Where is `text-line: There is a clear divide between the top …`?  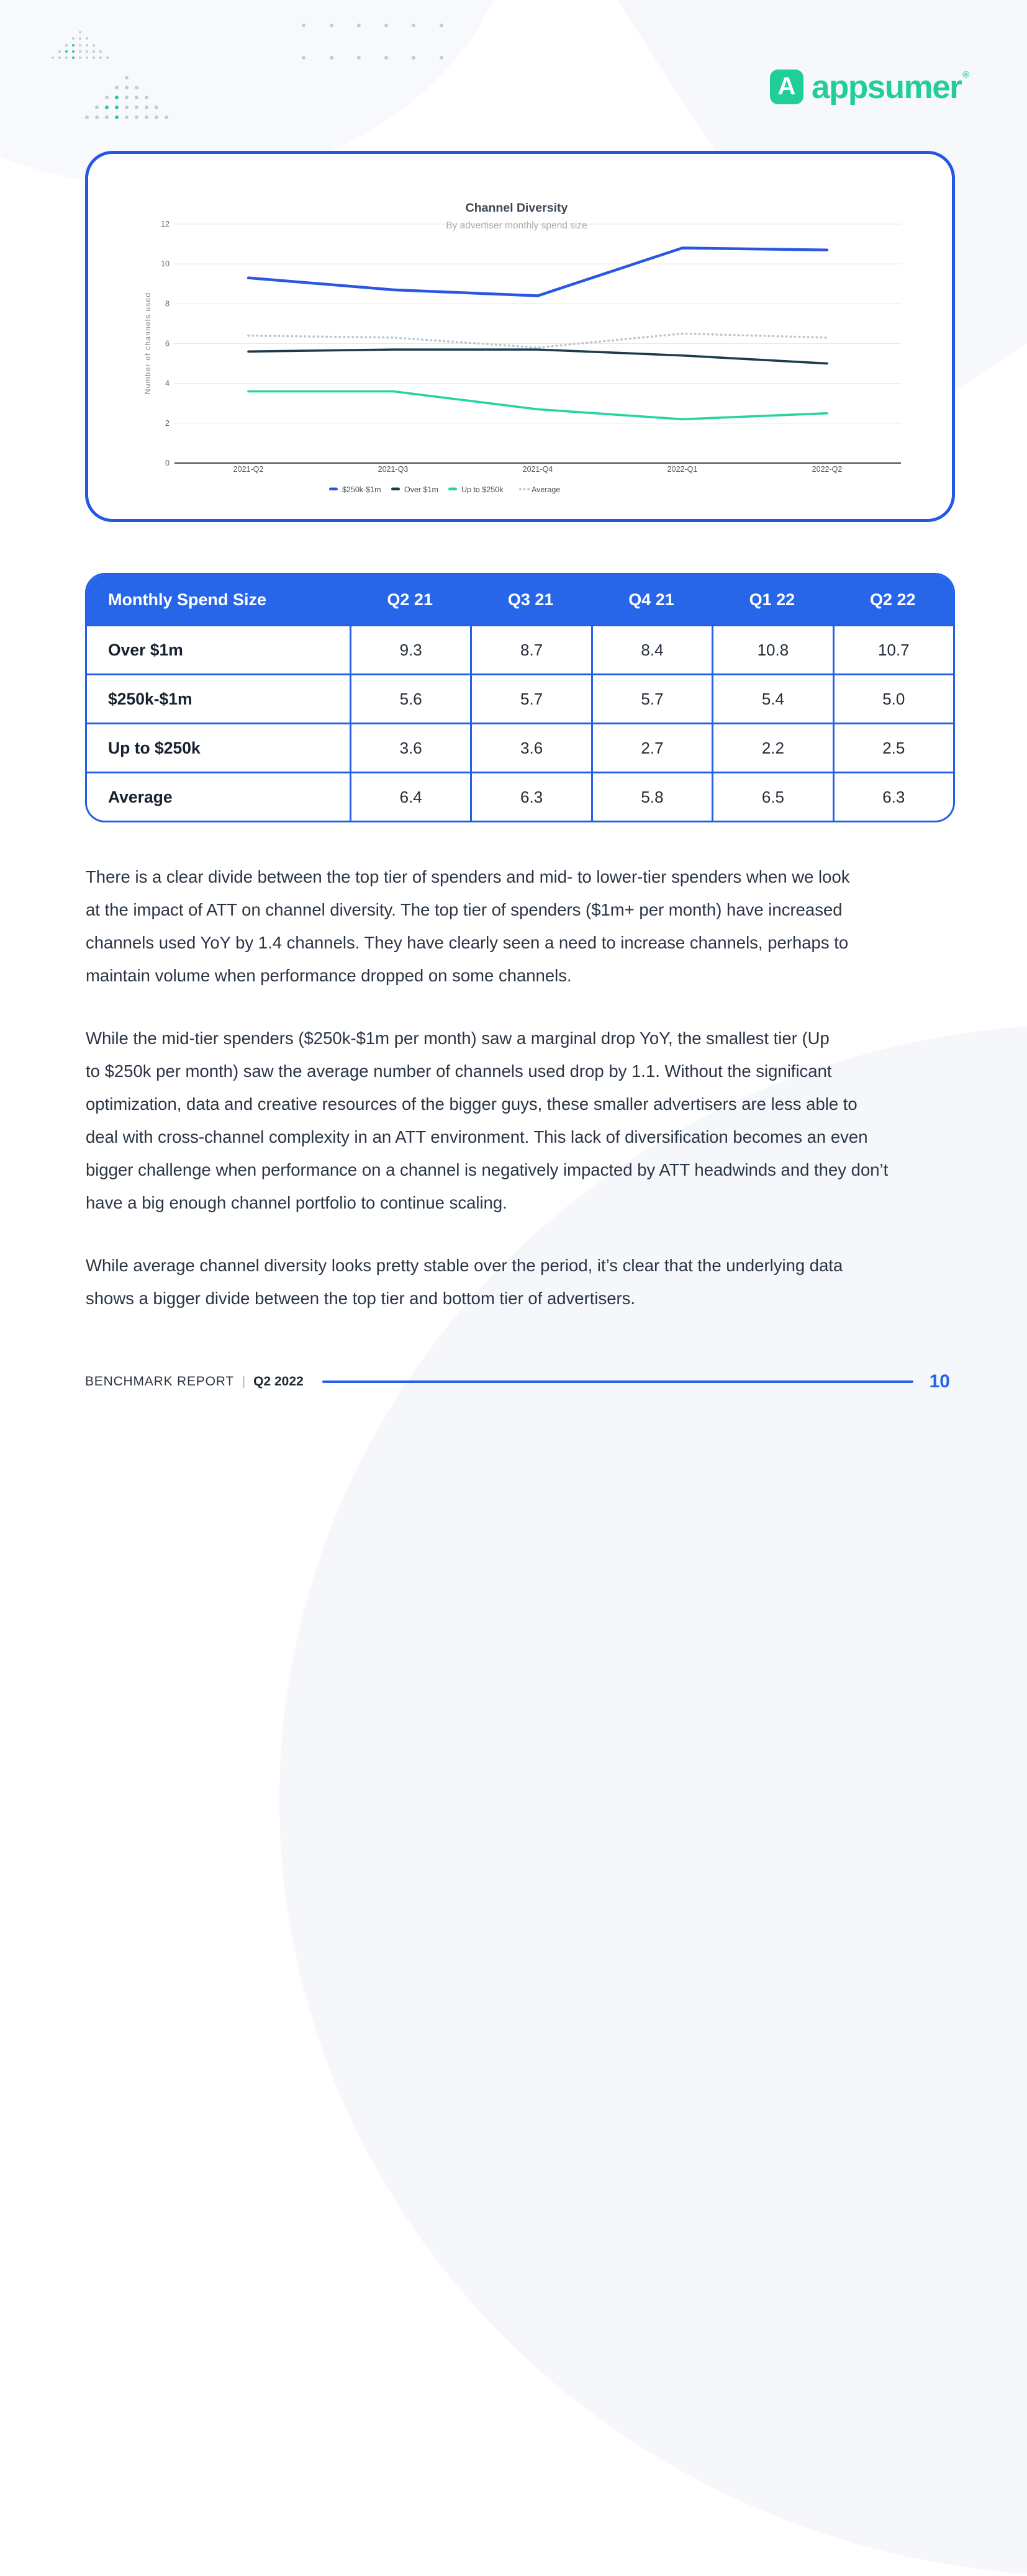 text-line: There is a clear divide between the top … is located at coordinates (468, 876).